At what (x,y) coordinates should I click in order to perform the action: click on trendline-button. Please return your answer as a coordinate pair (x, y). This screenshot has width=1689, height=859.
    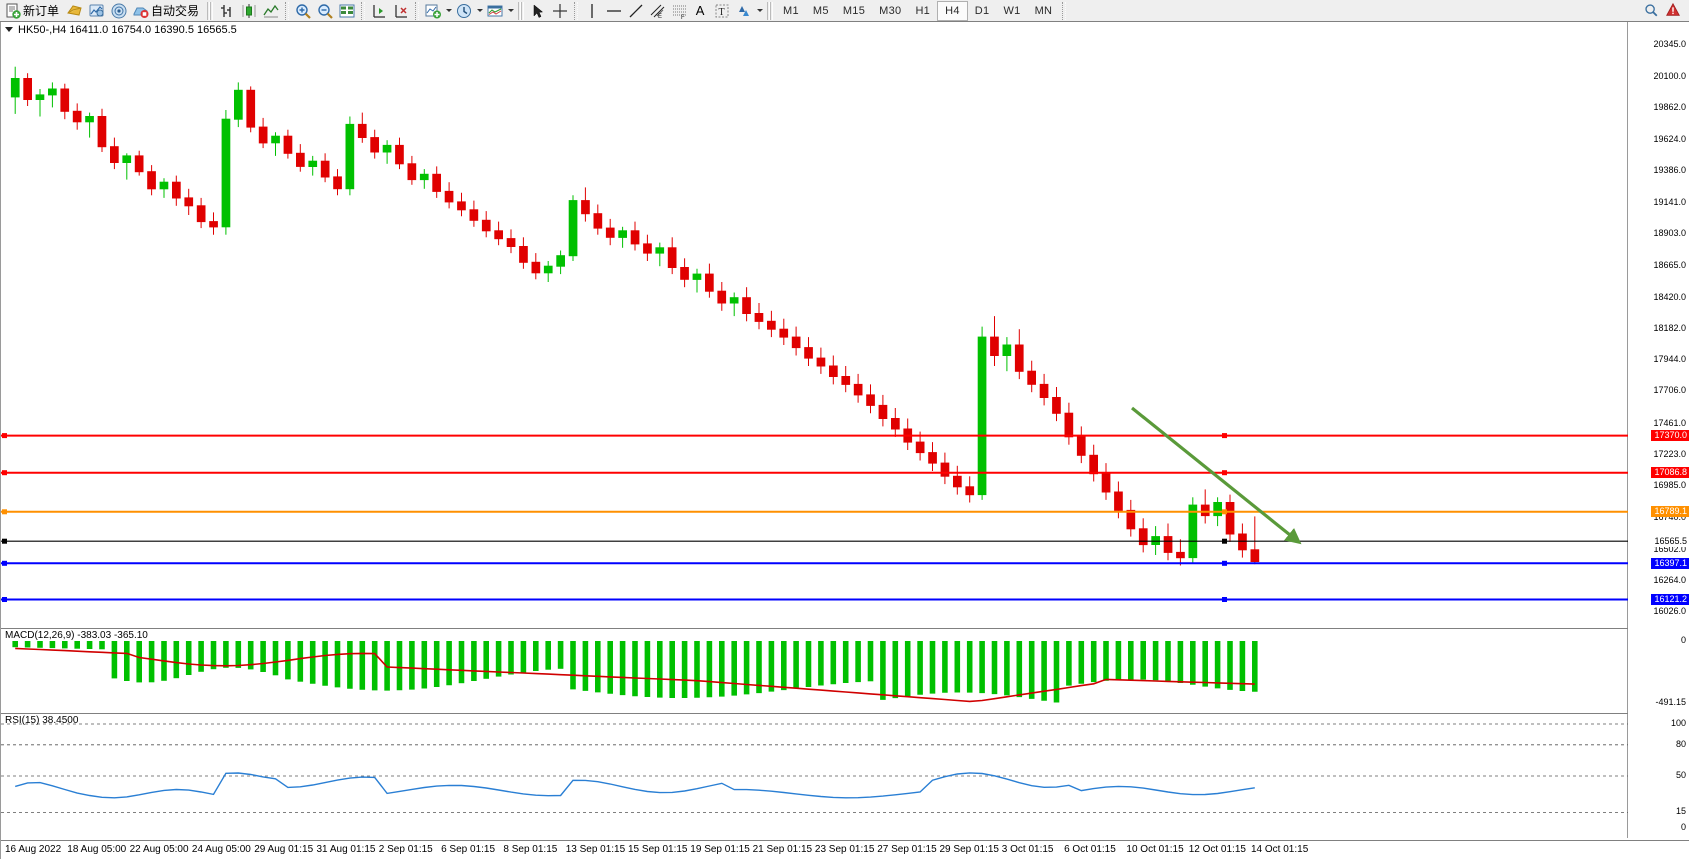
    Looking at the image, I should click on (636, 11).